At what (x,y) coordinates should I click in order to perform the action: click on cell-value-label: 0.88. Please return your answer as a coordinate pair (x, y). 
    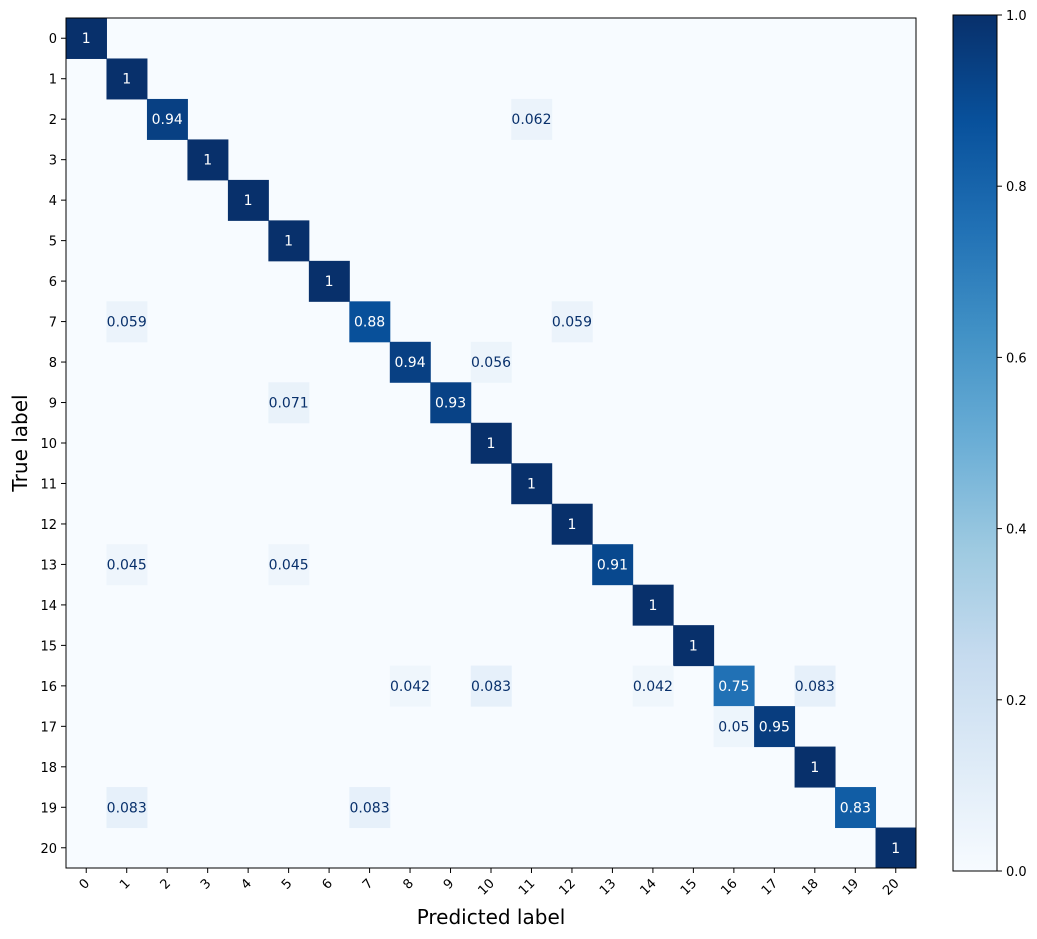
    Looking at the image, I should click on (369, 323).